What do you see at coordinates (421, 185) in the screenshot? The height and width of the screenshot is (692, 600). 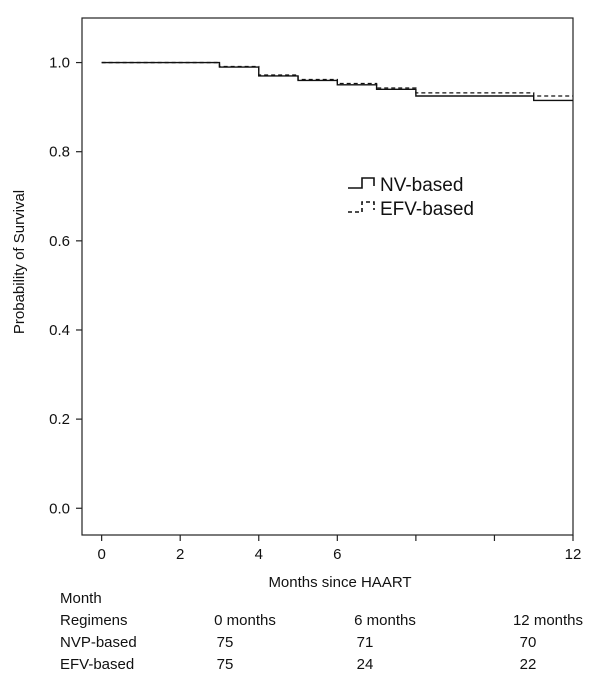 I see `legend-label: NV-based` at bounding box center [421, 185].